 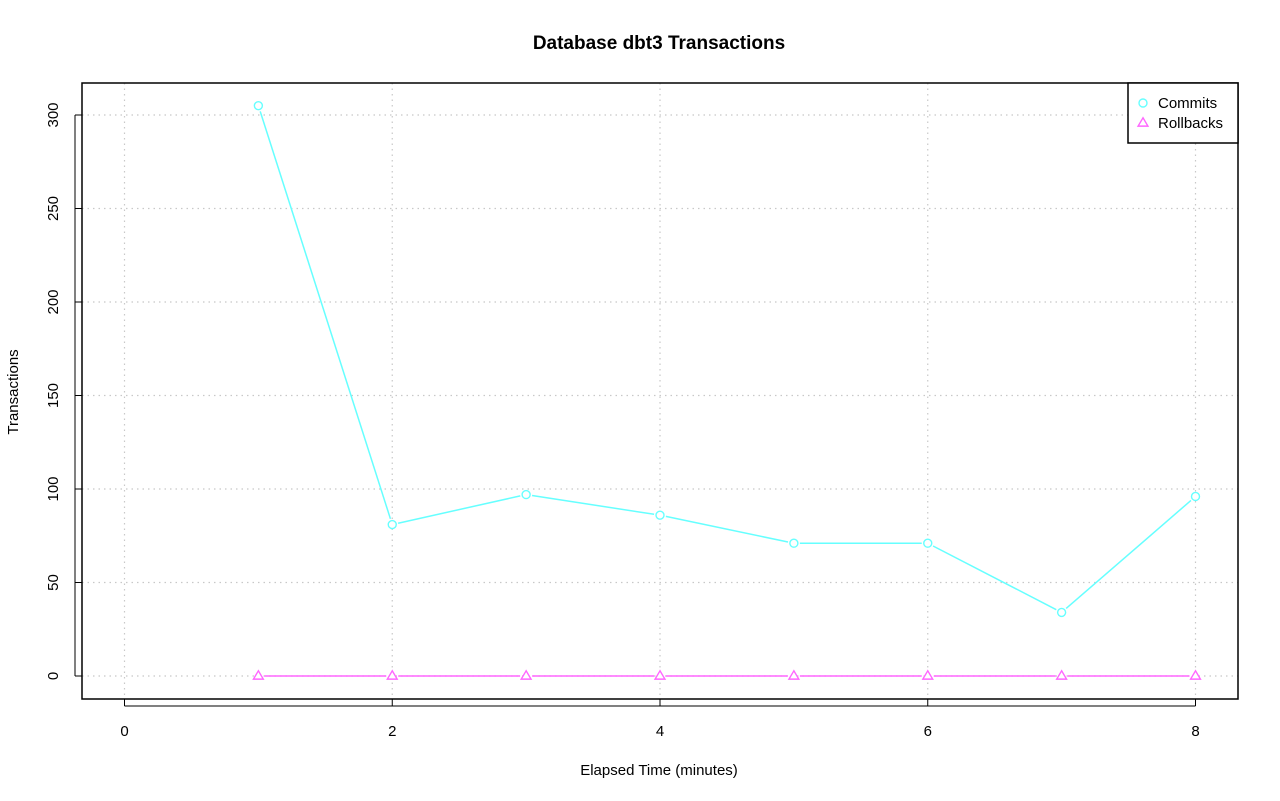 I want to click on y-tick-label: 300, so click(x=53, y=114).